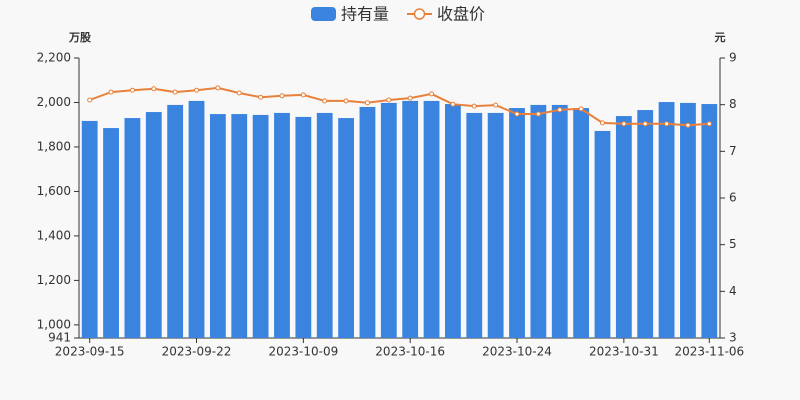  I want to click on y-axis-unit: 万股, so click(80, 37).